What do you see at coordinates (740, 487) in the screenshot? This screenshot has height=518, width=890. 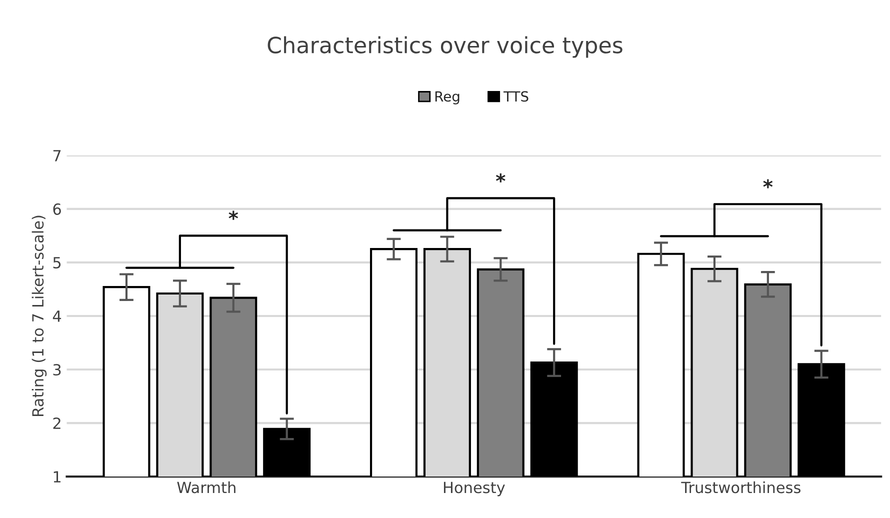 I see `x-tick-label: Trustworthiness` at bounding box center [740, 487].